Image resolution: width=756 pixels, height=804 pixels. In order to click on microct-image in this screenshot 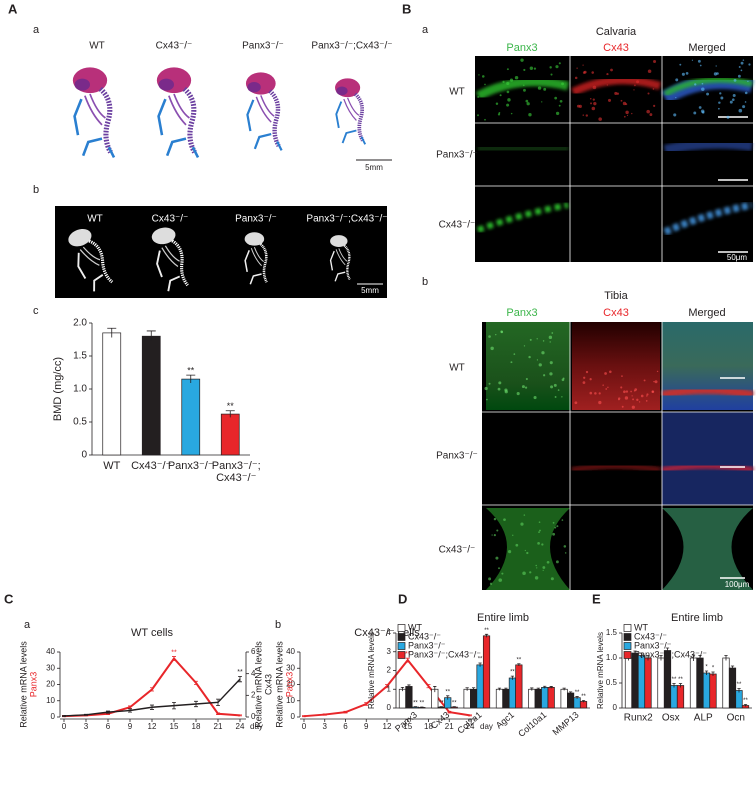, I will do `click(221, 252)`.